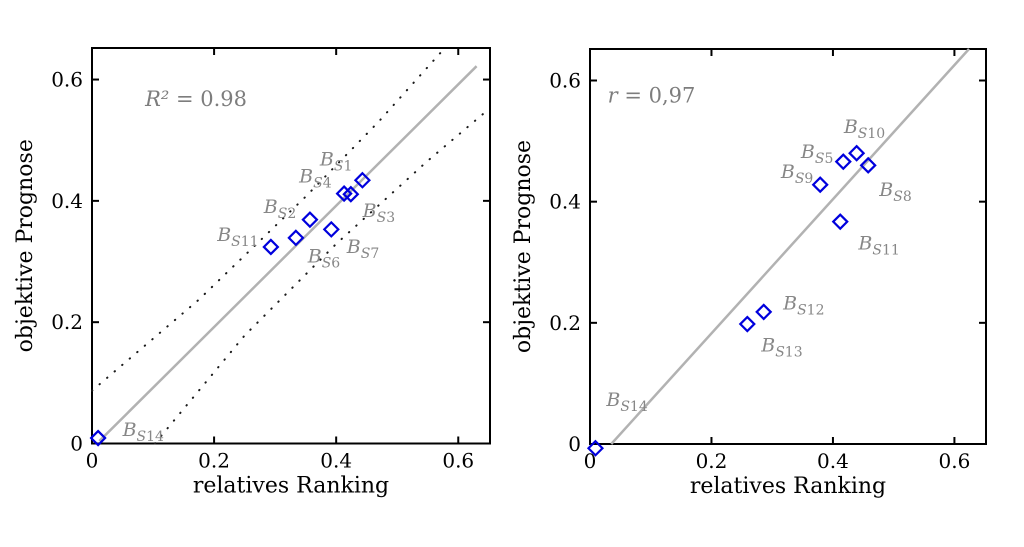 The height and width of the screenshot is (547, 1024). What do you see at coordinates (894, 192) in the screenshot?
I see `point-label-BS8: BS8` at bounding box center [894, 192].